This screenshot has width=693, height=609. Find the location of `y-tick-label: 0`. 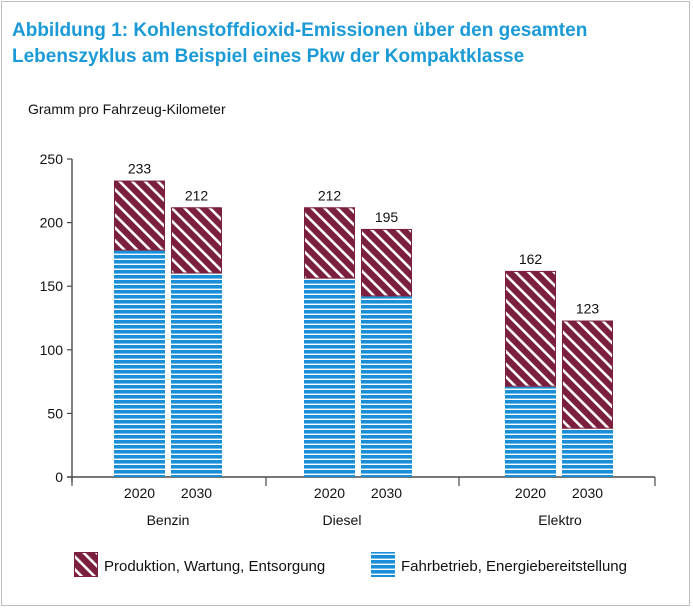

y-tick-label: 0 is located at coordinates (59, 477).